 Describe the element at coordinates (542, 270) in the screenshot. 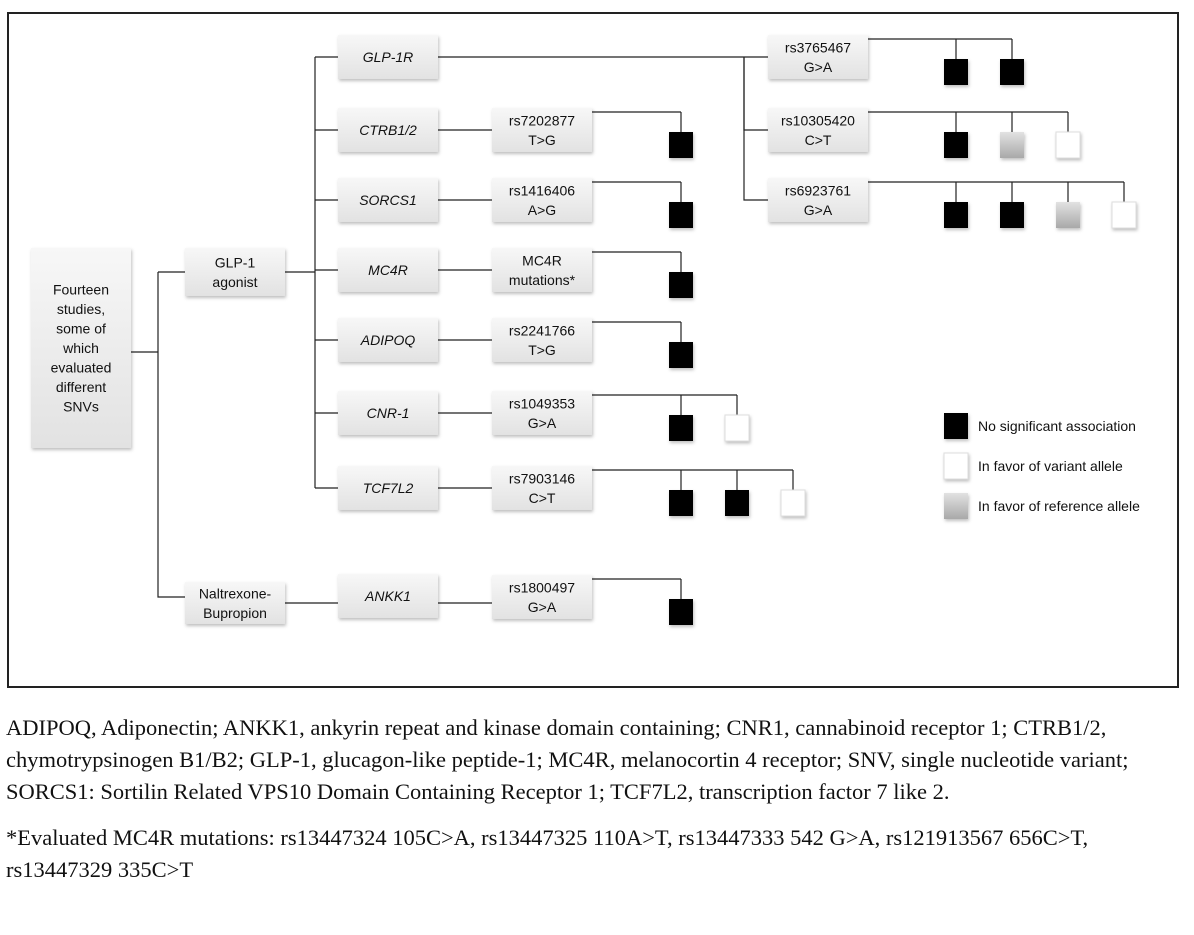

I see `variant-mc4r-mutations-node-box` at that location.